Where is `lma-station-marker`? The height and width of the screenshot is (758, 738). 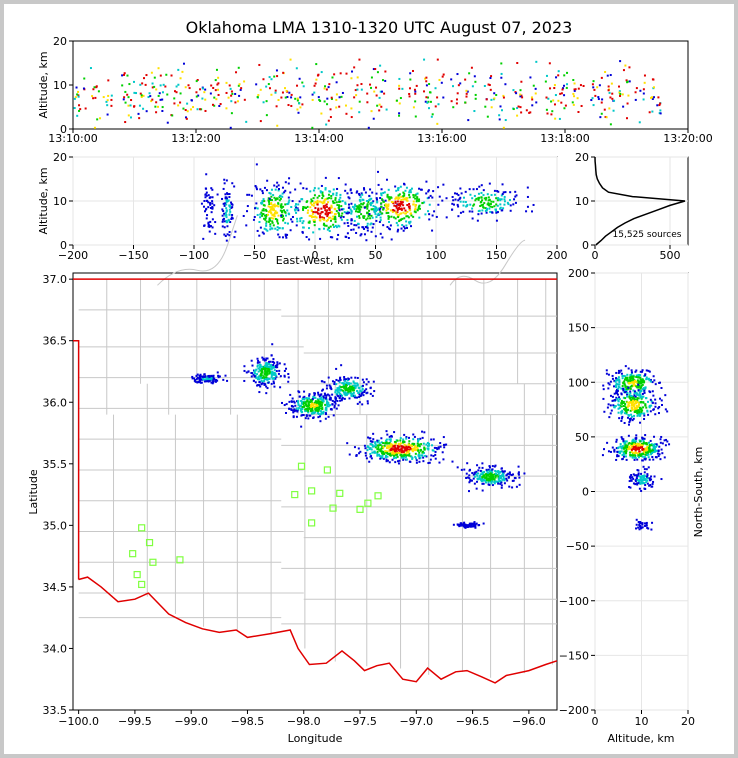
lma-station-marker is located at coordinates (153, 562).